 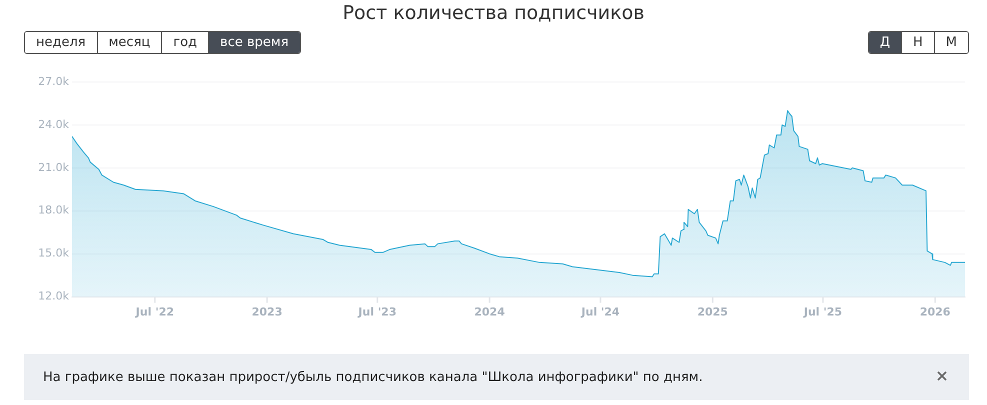 What do you see at coordinates (267, 311) in the screenshot?
I see `x-tick-label: 2023` at bounding box center [267, 311].